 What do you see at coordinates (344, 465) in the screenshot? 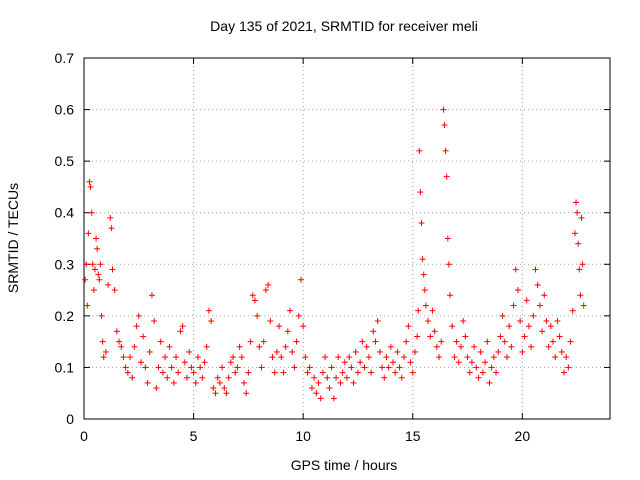
I see `x-axis-label: GPS time / hours` at bounding box center [344, 465].